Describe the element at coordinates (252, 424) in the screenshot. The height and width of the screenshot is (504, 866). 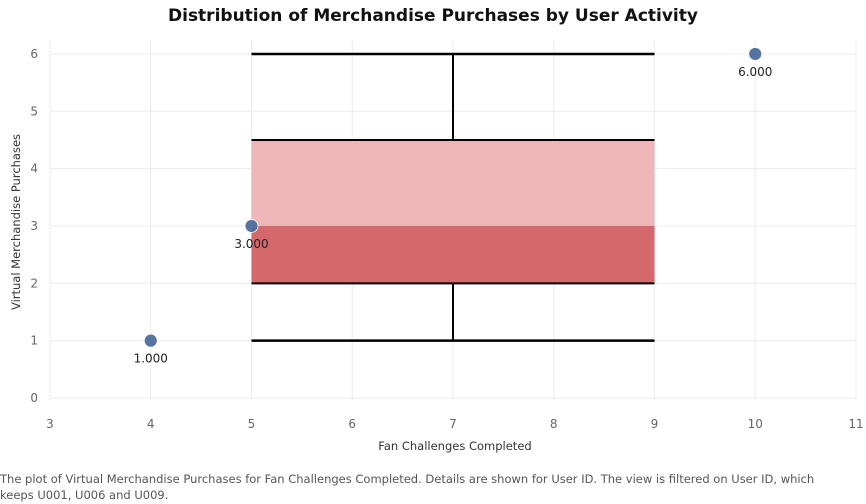
I see `x-tick-label: 5` at that location.